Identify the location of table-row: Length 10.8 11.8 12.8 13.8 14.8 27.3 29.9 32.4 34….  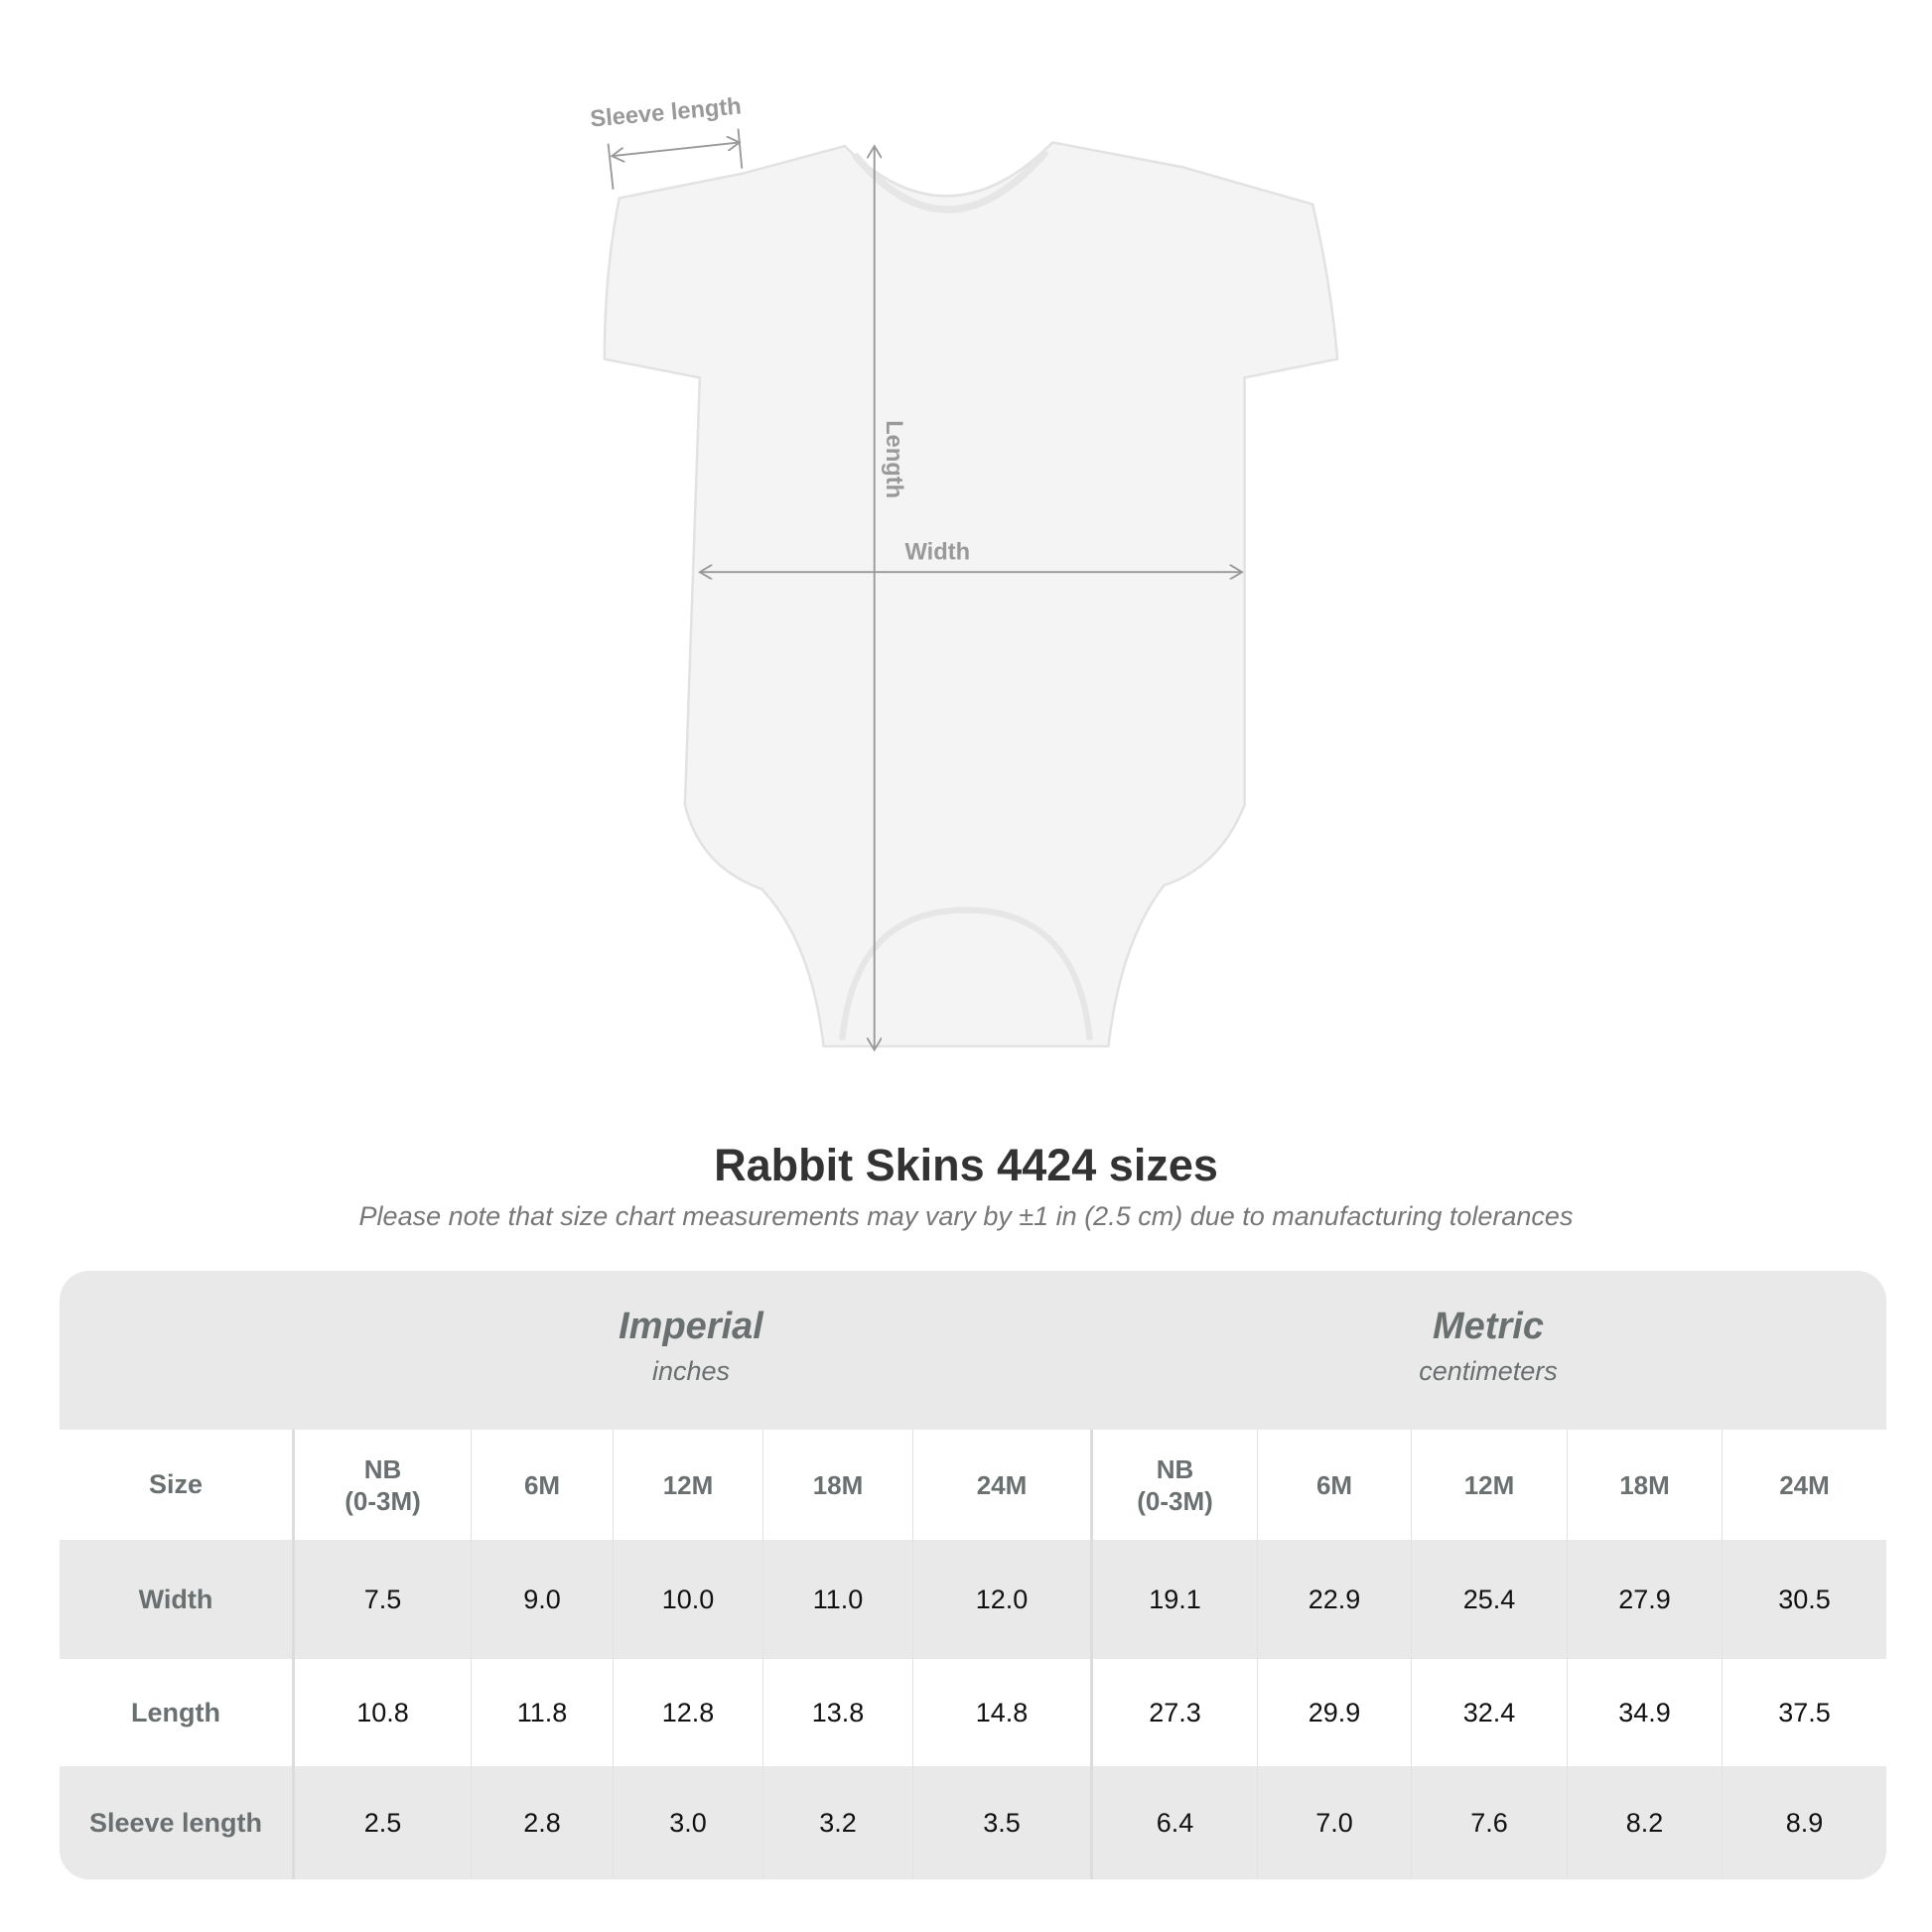
(973, 1713).